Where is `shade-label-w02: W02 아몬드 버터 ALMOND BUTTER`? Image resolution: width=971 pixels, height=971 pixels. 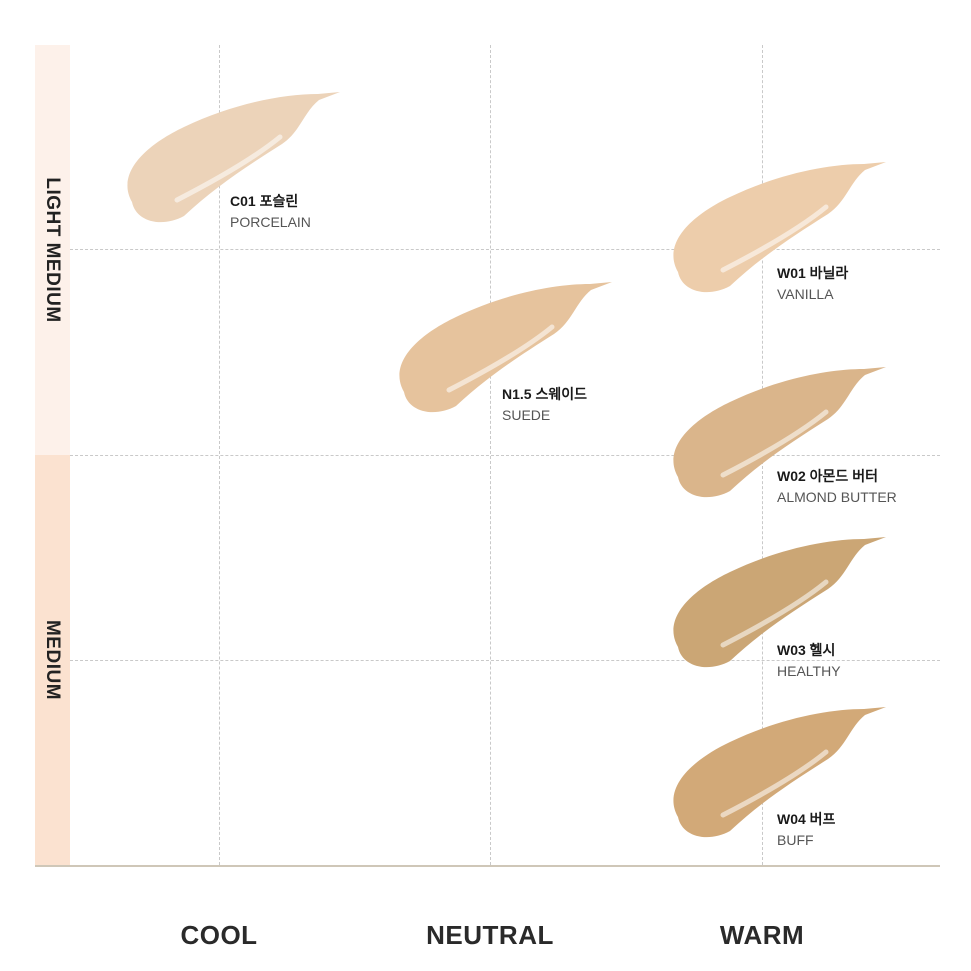 shade-label-w02: W02 아몬드 버터 ALMOND BUTTER is located at coordinates (837, 486).